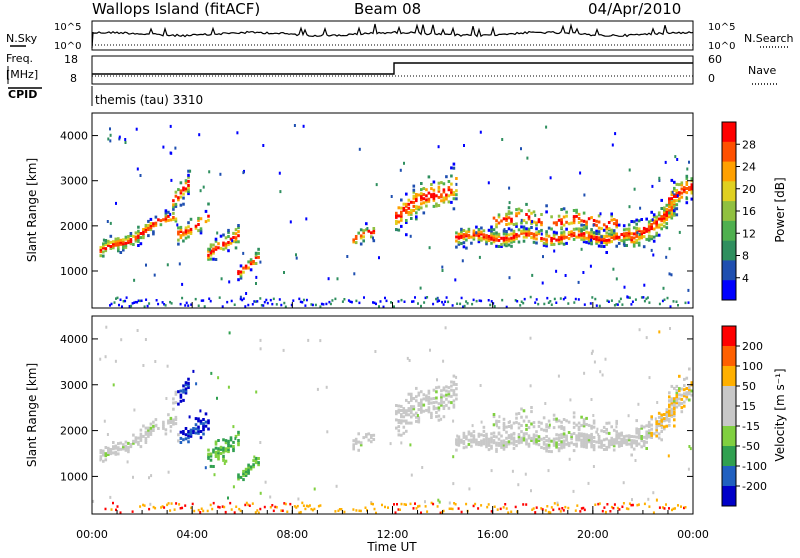 Image resolution: width=800 pixels, height=558 pixels. What do you see at coordinates (729, 171) in the screenshot?
I see `colorbar-swatch` at bounding box center [729, 171].